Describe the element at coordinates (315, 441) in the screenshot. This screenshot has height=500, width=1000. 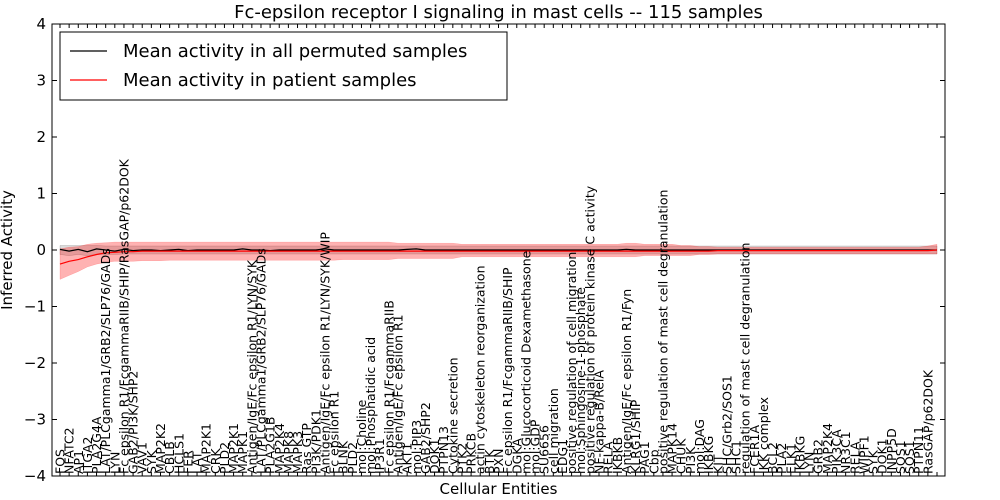
I see `category-label: PI3K/PDK1` at that location.